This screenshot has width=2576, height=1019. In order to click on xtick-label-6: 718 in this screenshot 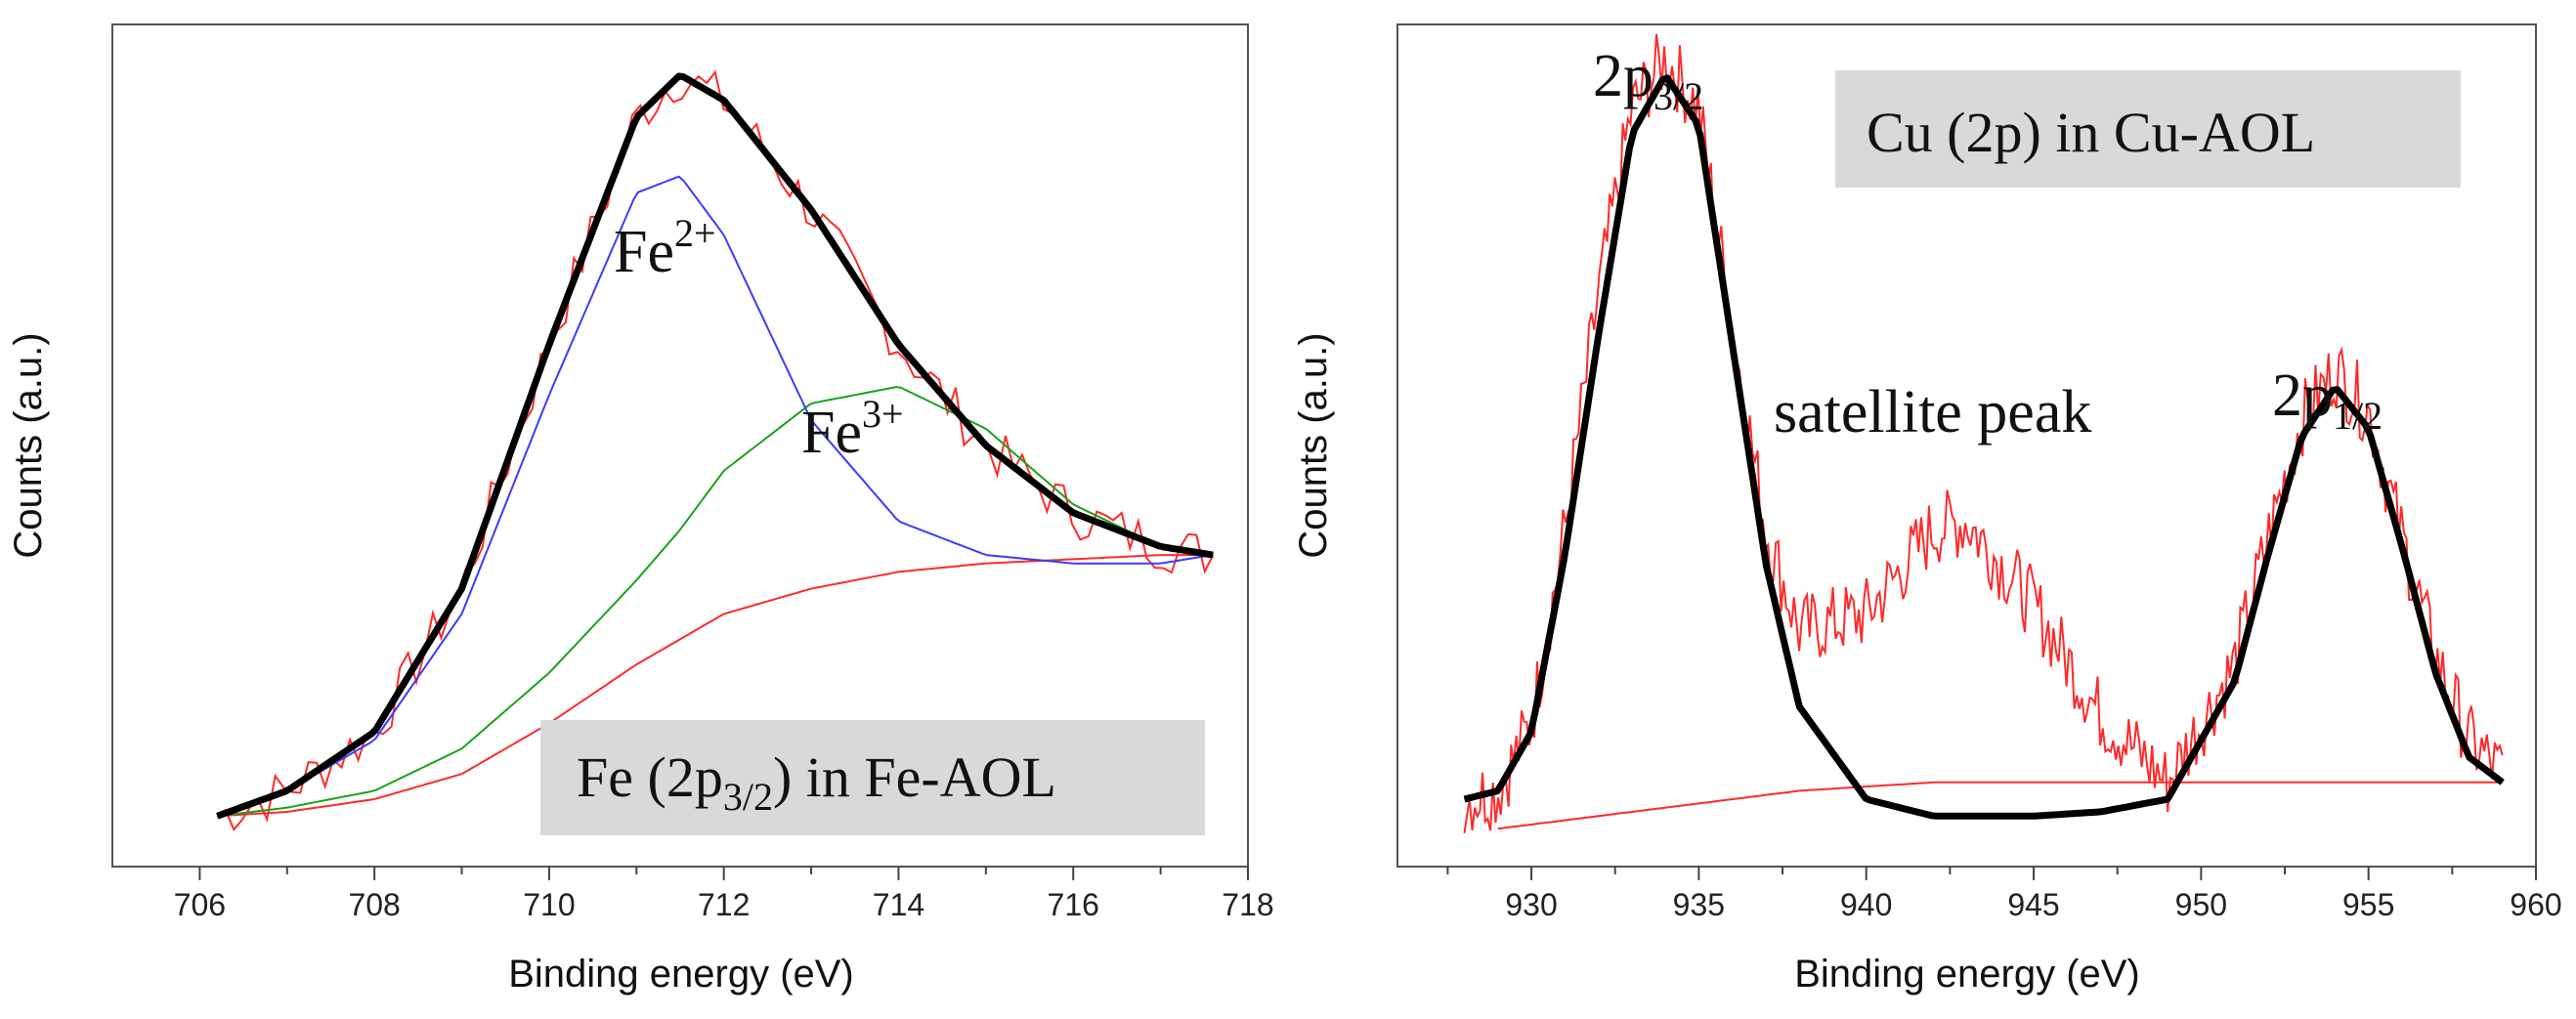, I will do `click(1247, 904)`.